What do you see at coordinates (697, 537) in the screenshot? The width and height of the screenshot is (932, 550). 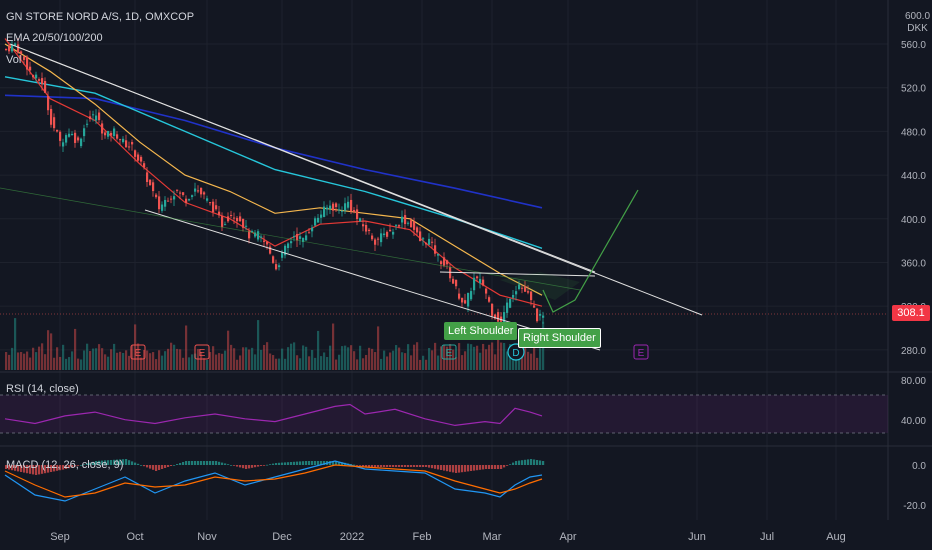 I see `time-tick-label: Jun` at bounding box center [697, 537].